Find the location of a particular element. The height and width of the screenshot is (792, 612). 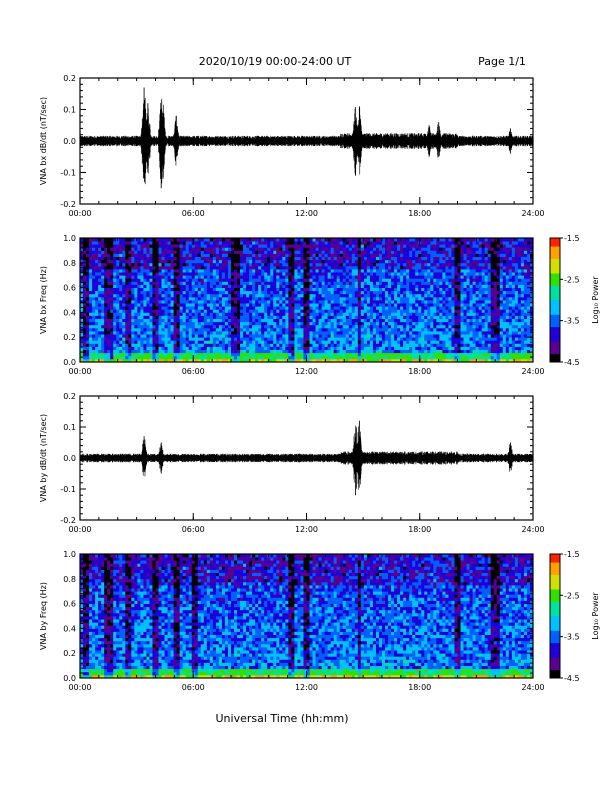

y-axis-label: VNA bx Freq (Hz) is located at coordinates (43, 300).